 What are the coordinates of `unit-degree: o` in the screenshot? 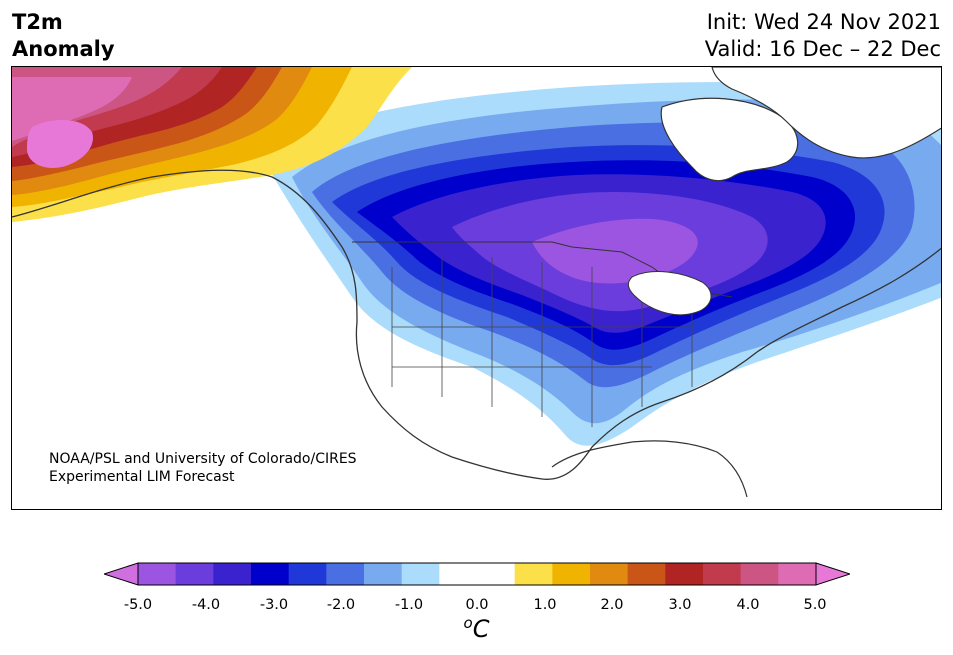 It's located at (468, 623).